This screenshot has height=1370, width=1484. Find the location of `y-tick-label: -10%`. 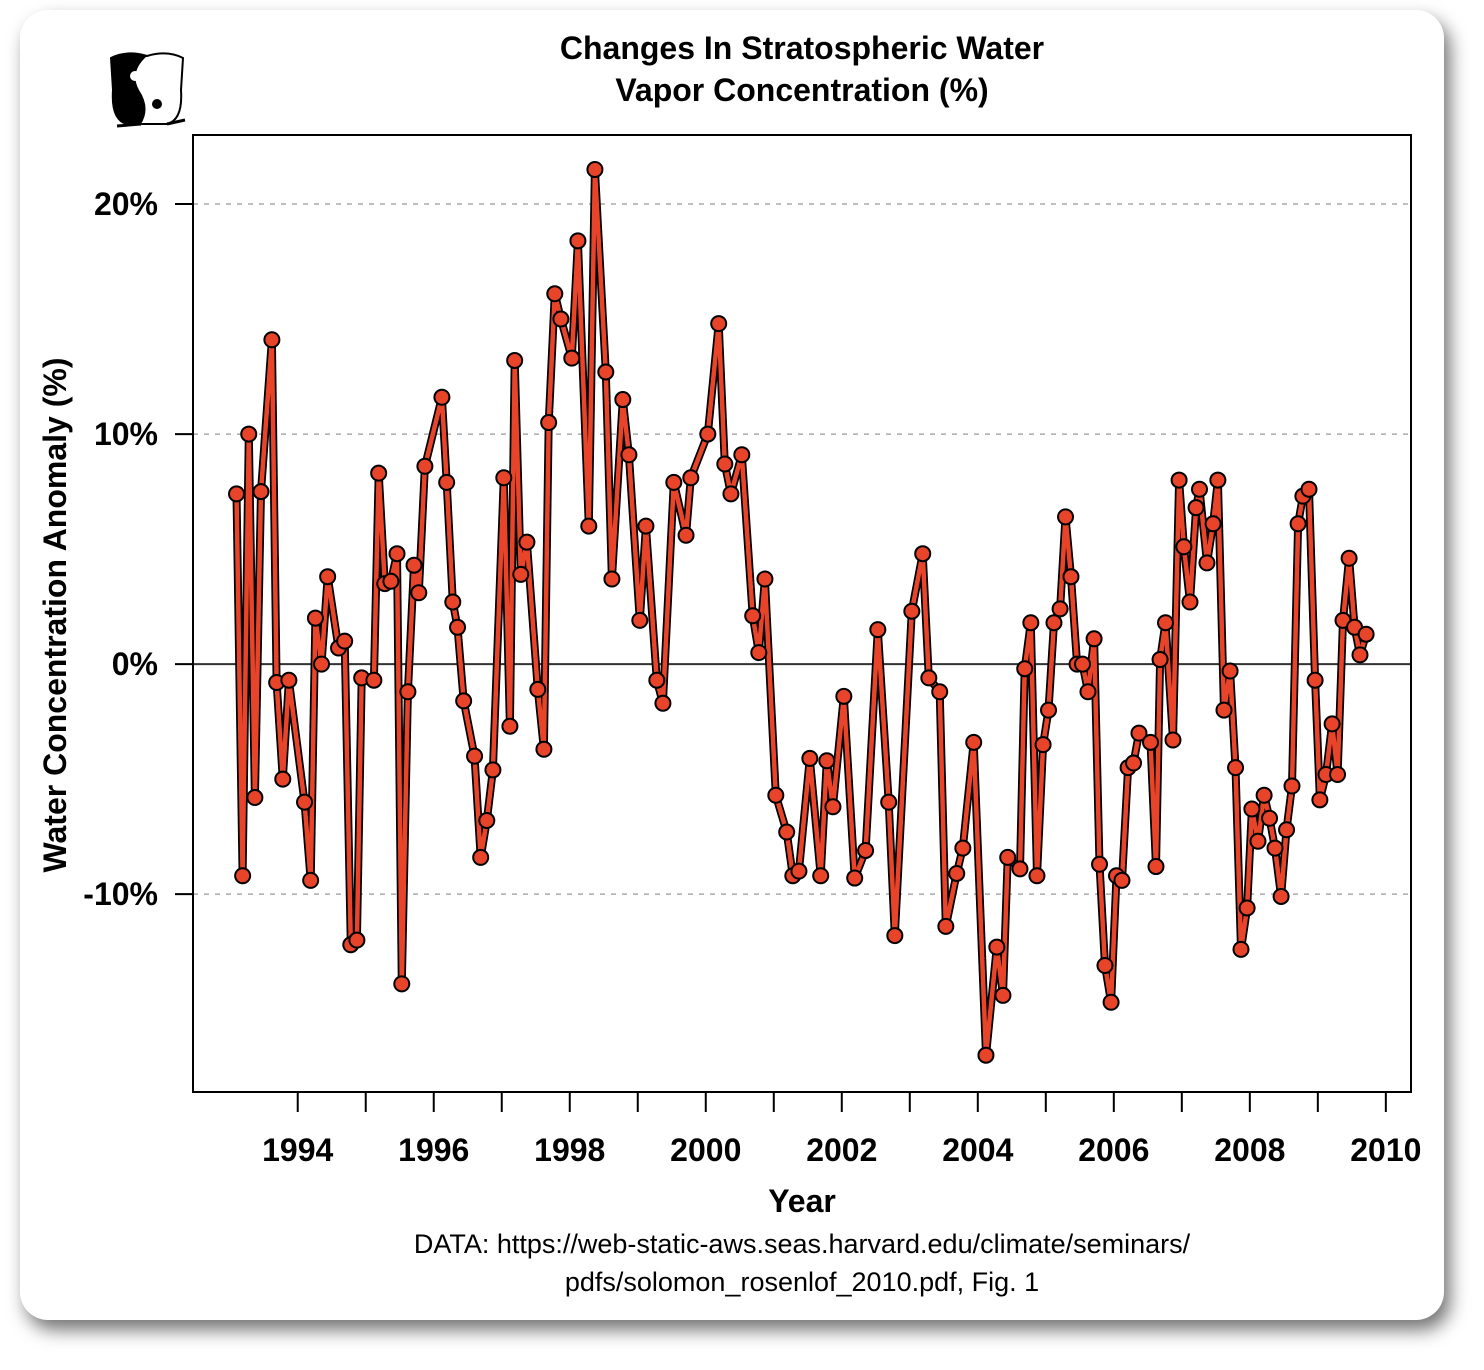

y-tick-label: -10% is located at coordinates (120, 894).